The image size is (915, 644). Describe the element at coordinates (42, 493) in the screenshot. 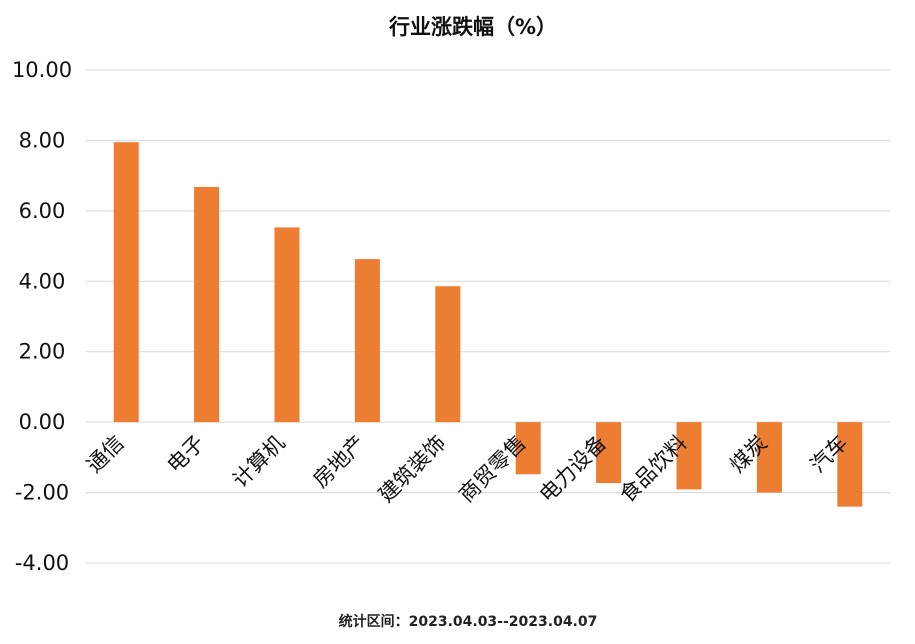

I see `y-tick-label: -2.00` at that location.